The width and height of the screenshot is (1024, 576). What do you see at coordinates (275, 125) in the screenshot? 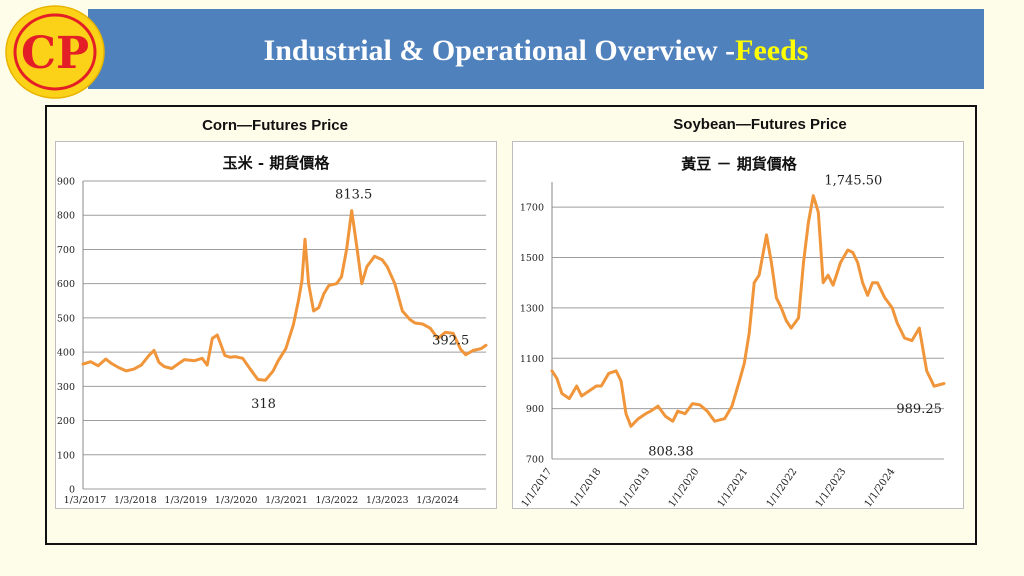
I see `corn-chart-caption: Corn—Futures Price` at bounding box center [275, 125].